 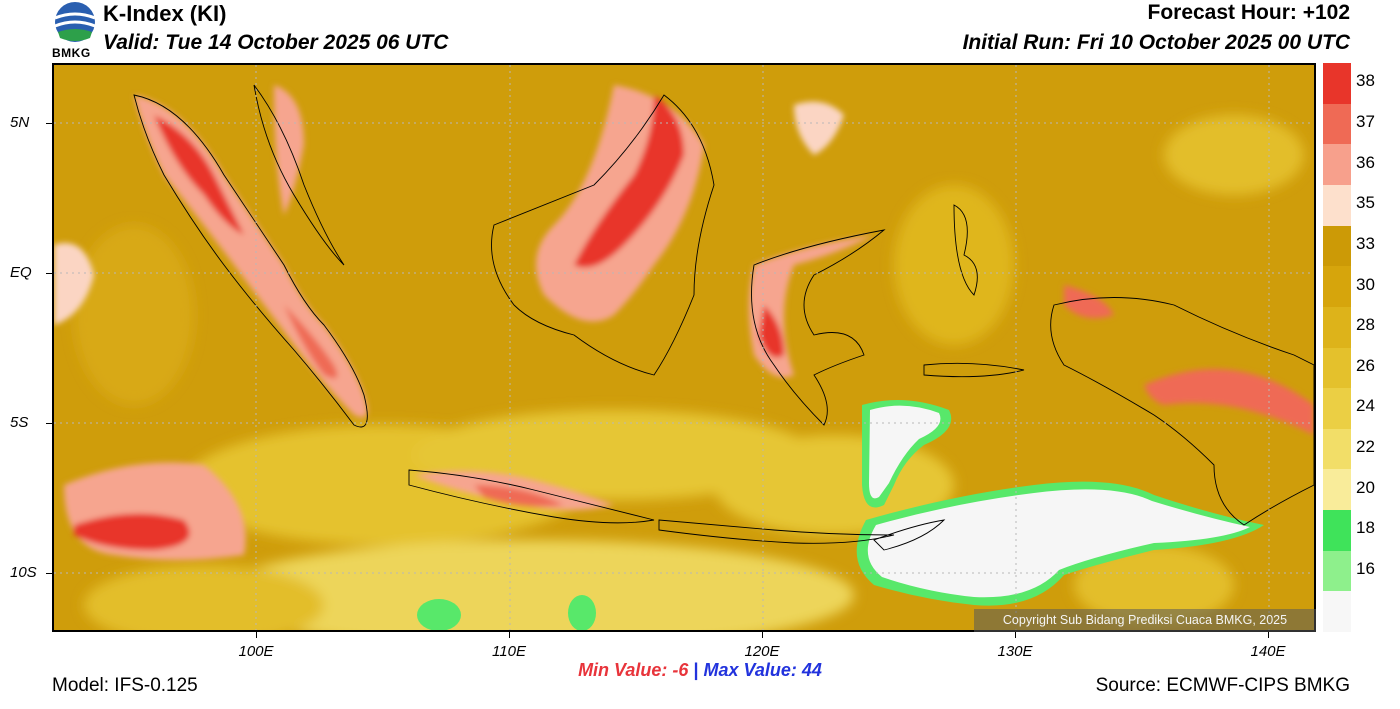 I want to click on lon-label-130e: 130E, so click(x=1015, y=651).